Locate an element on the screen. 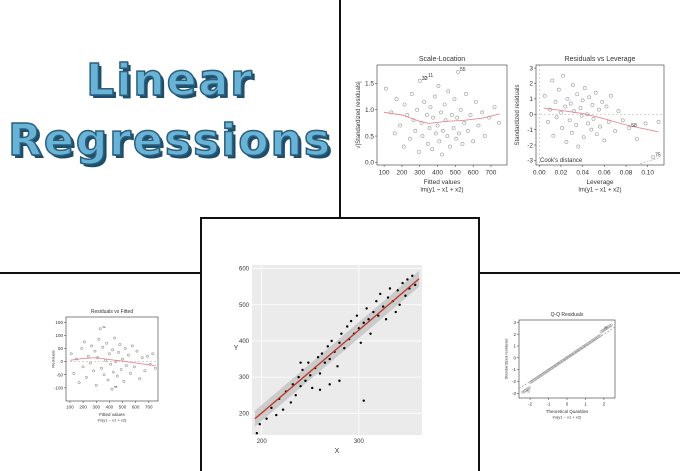 The image size is (680, 471). center-panel-border-top is located at coordinates (340, 218).